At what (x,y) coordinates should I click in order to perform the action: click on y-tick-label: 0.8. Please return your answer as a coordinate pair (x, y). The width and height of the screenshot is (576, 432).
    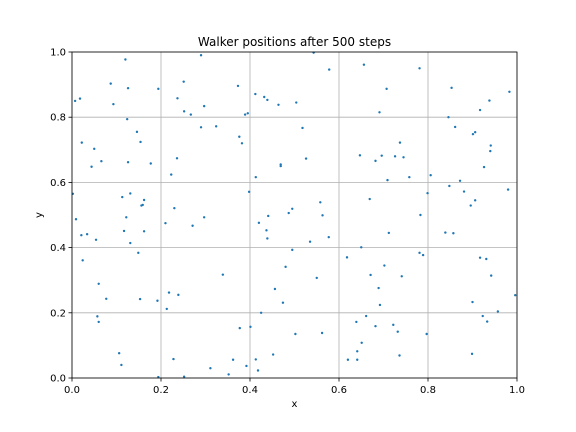
    Looking at the image, I should click on (58, 118).